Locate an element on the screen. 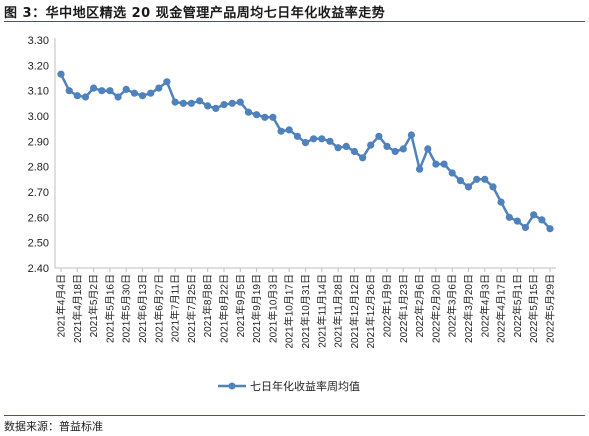  x-tick-label: 2021年12月12日 is located at coordinates (354, 311).